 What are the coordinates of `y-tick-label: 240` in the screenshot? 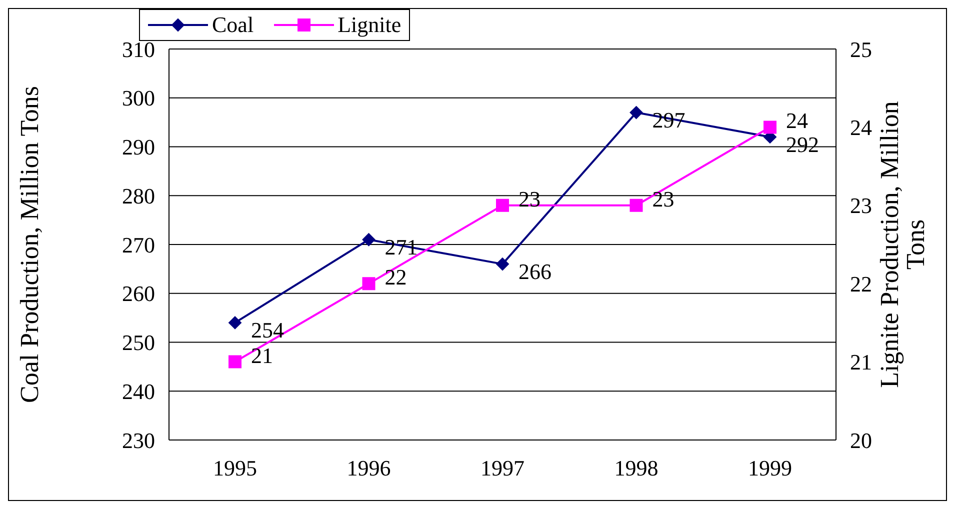 It's located at (138, 391).